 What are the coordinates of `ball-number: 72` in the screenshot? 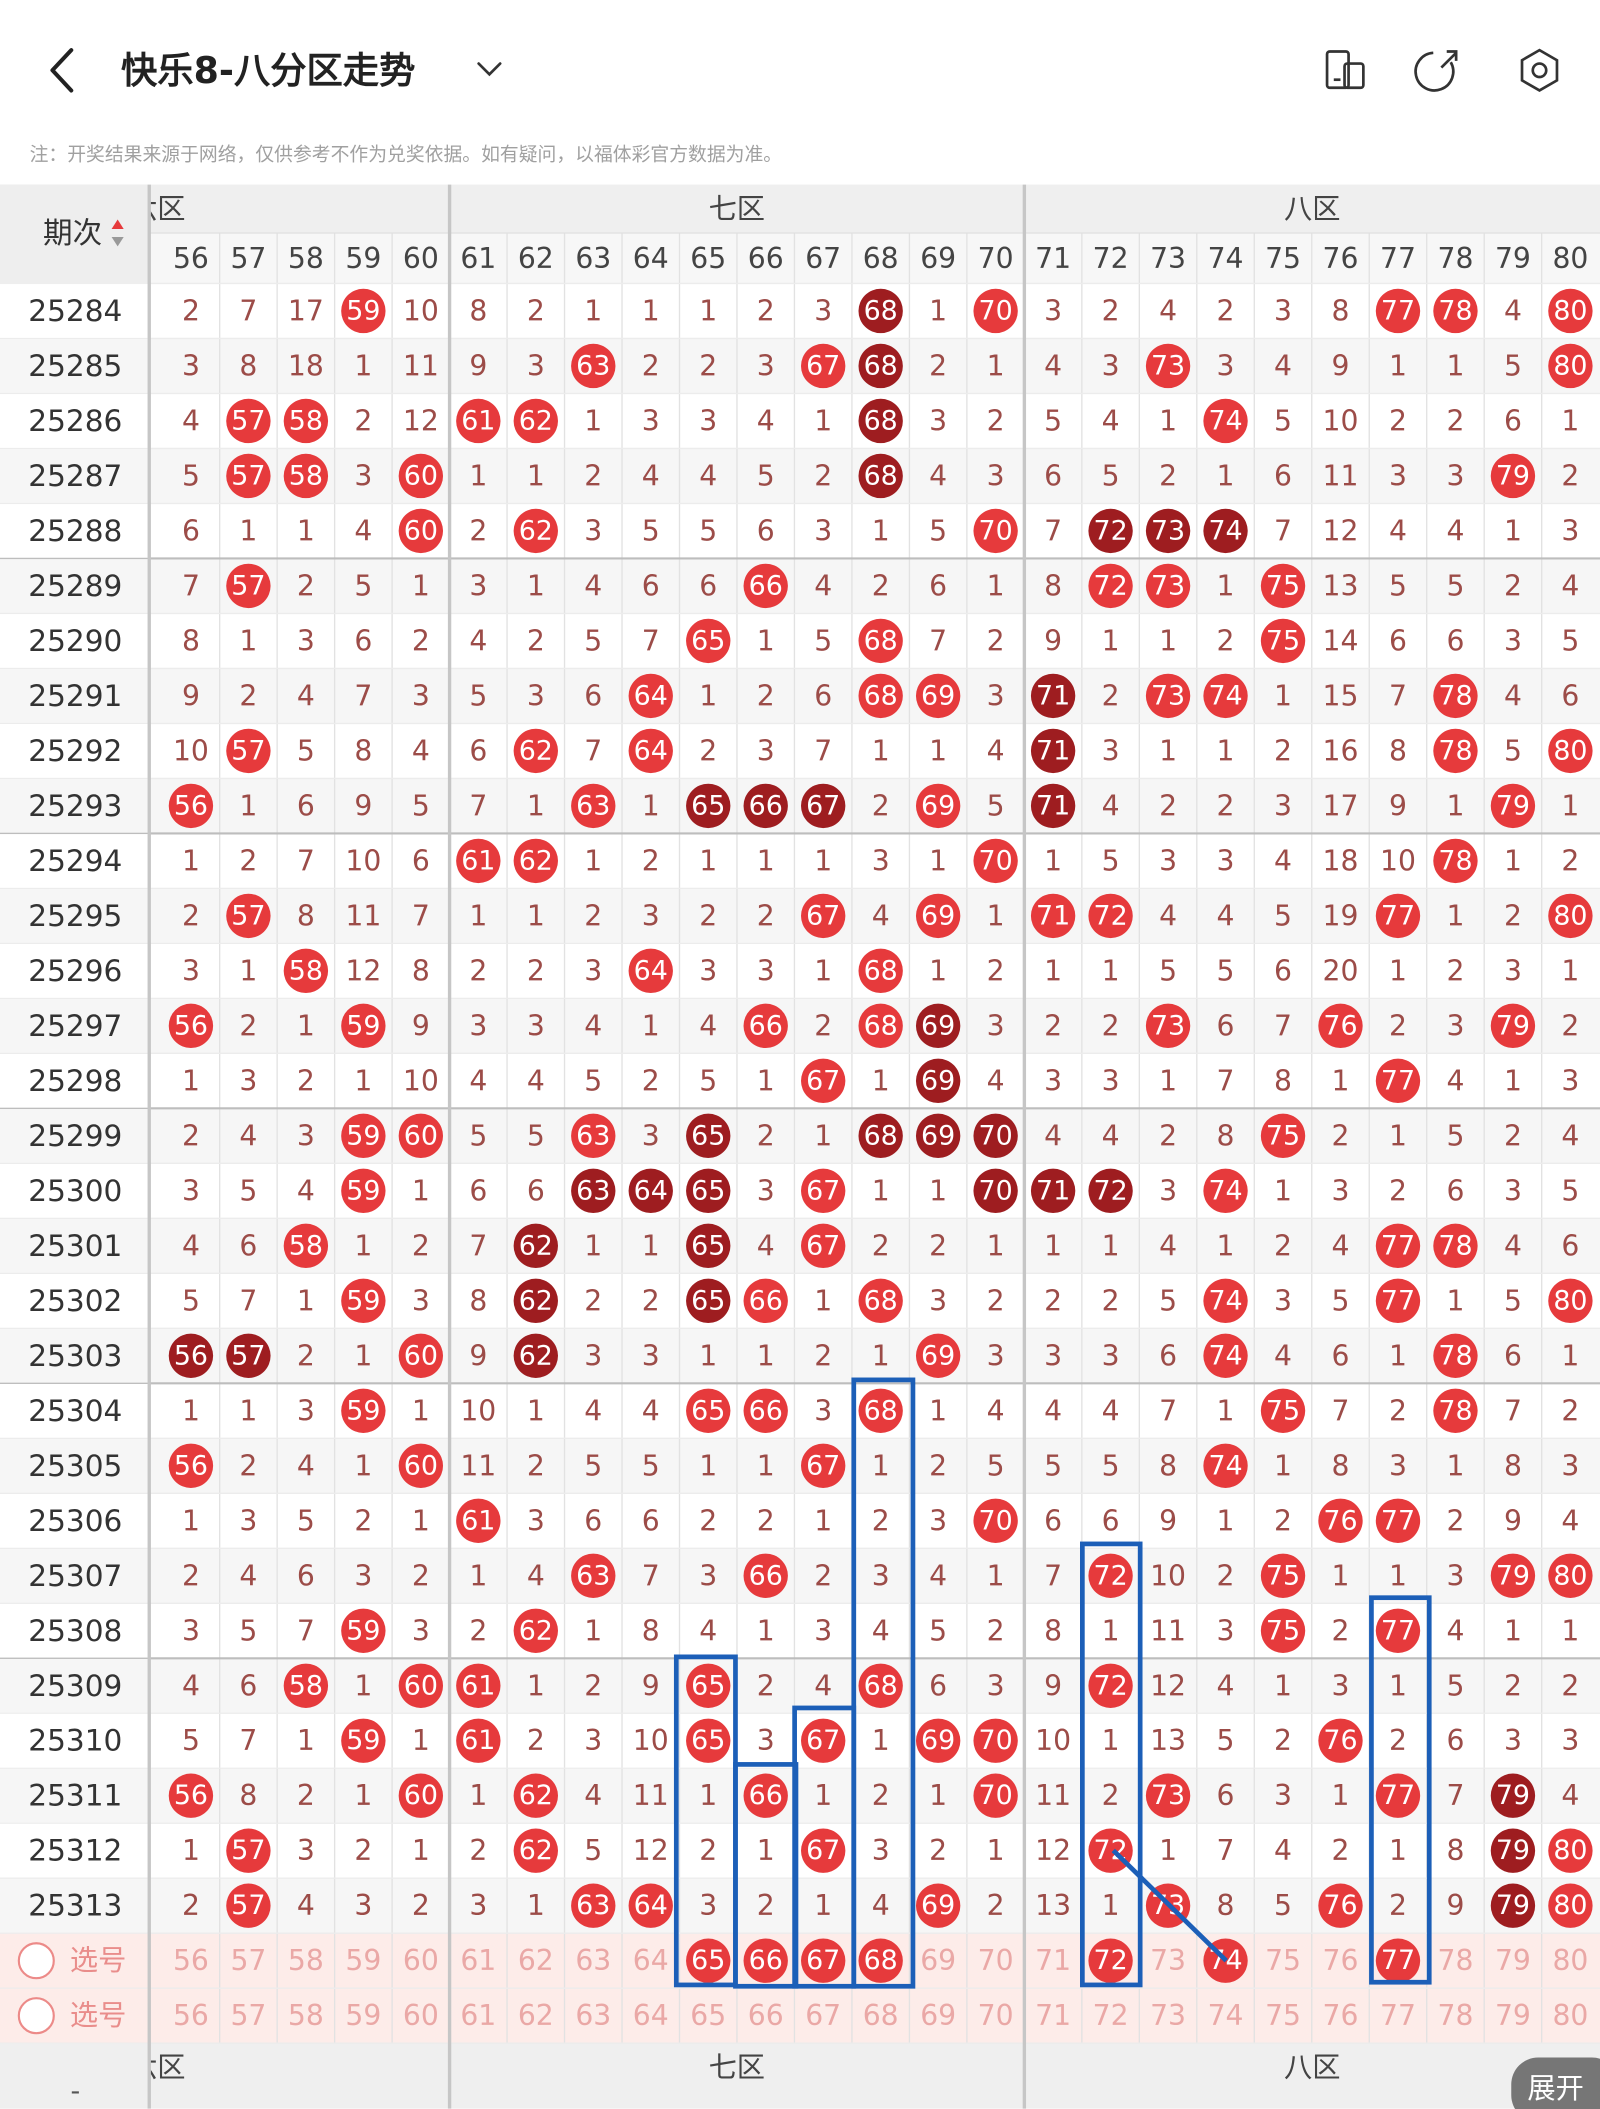 It's located at (1110, 530).